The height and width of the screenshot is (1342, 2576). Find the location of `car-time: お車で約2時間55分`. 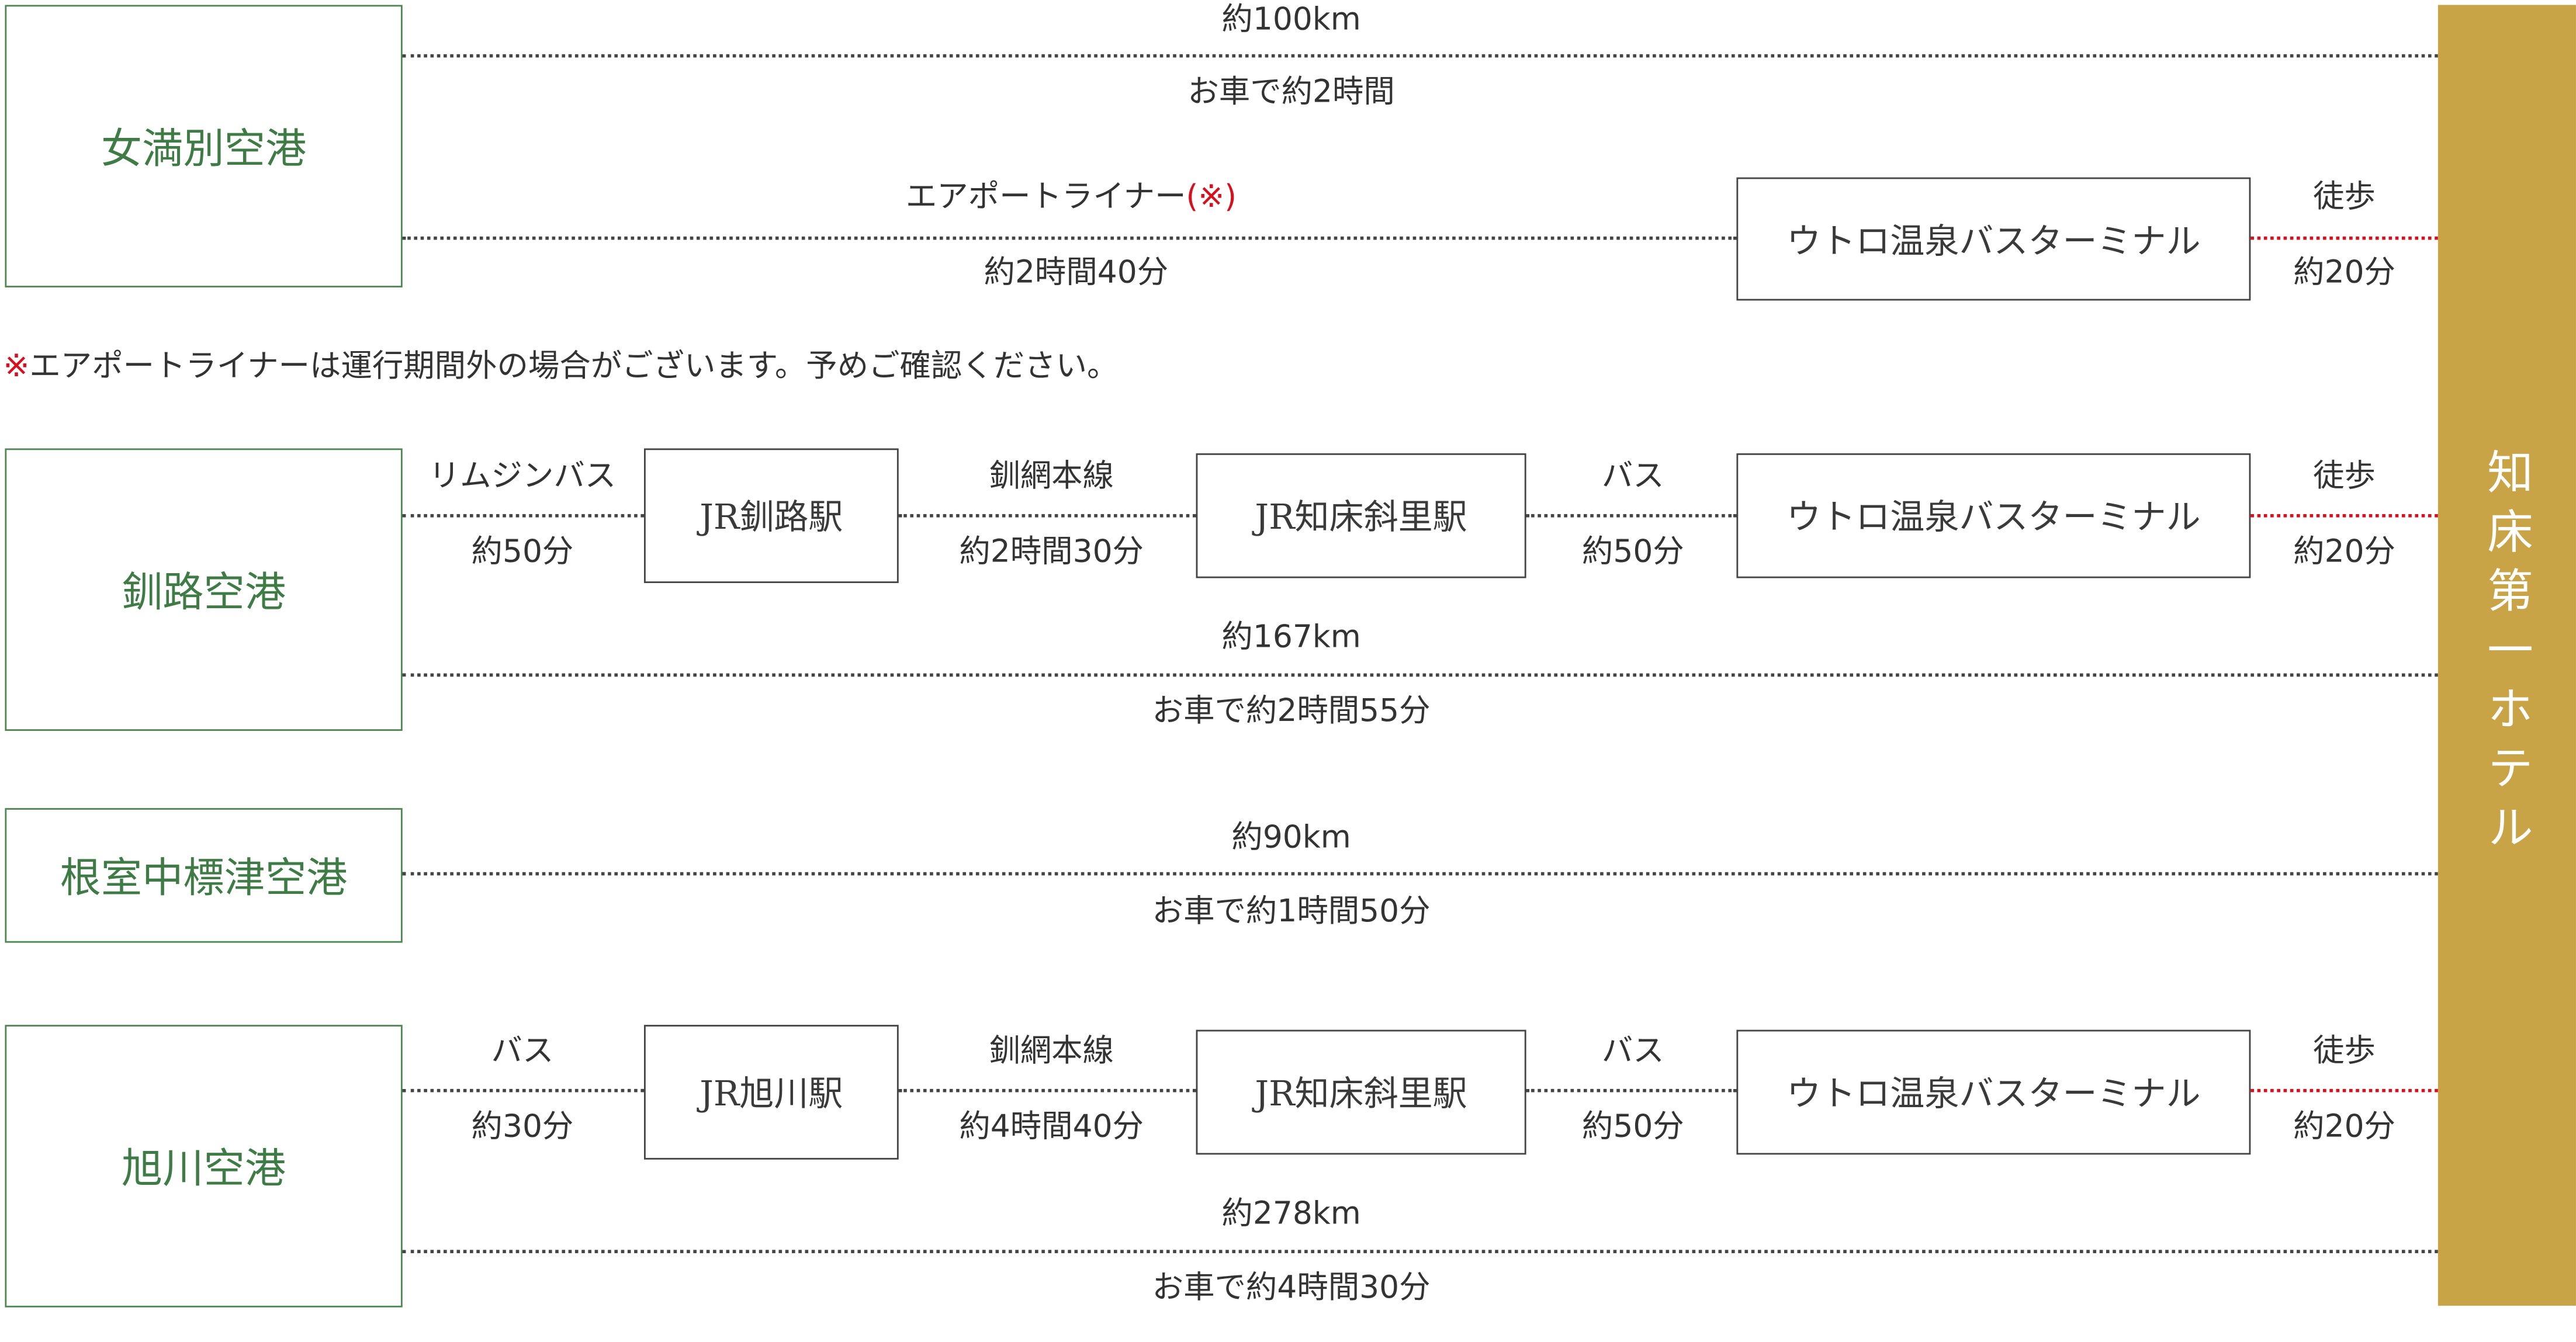

car-time: お車で約2時間55分 is located at coordinates (1291, 711).